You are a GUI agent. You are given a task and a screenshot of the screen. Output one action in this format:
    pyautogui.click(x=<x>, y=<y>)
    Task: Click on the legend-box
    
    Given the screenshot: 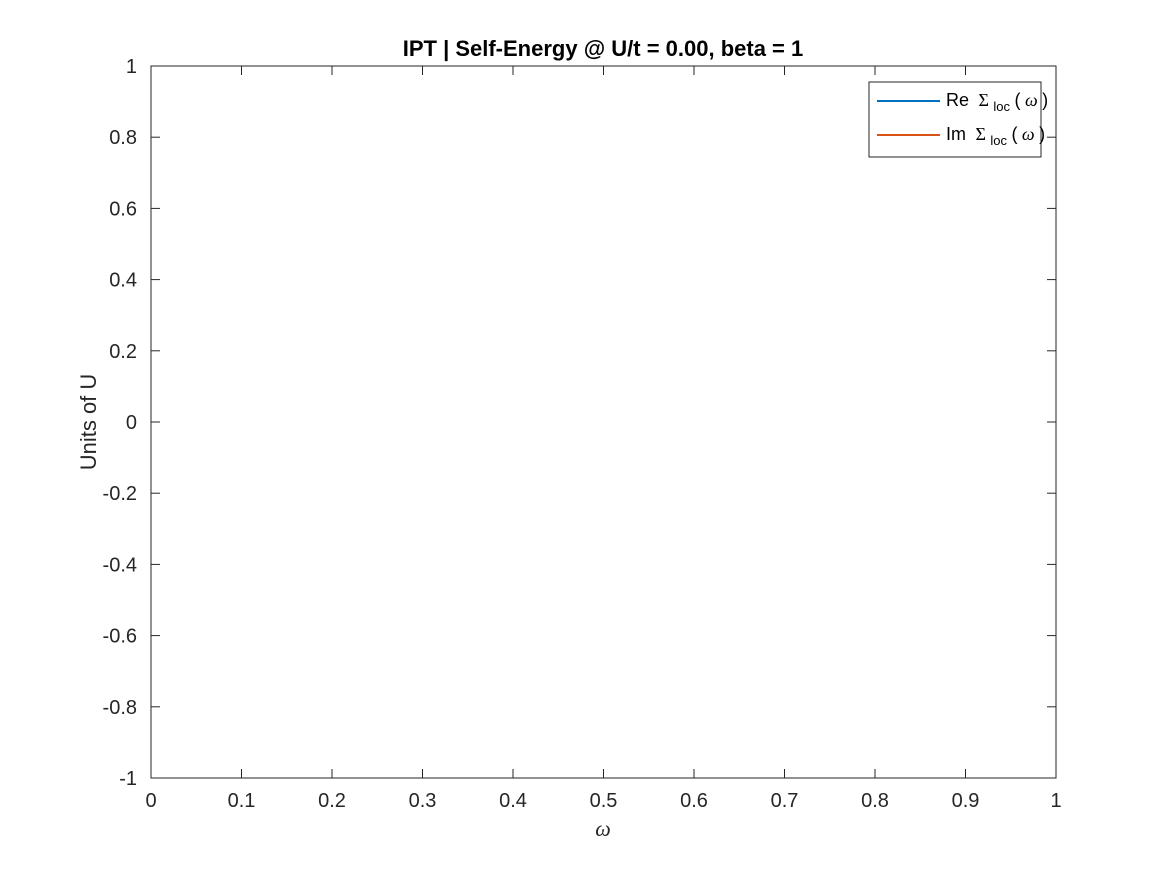 What is the action you would take?
    pyautogui.click(x=955, y=119)
    